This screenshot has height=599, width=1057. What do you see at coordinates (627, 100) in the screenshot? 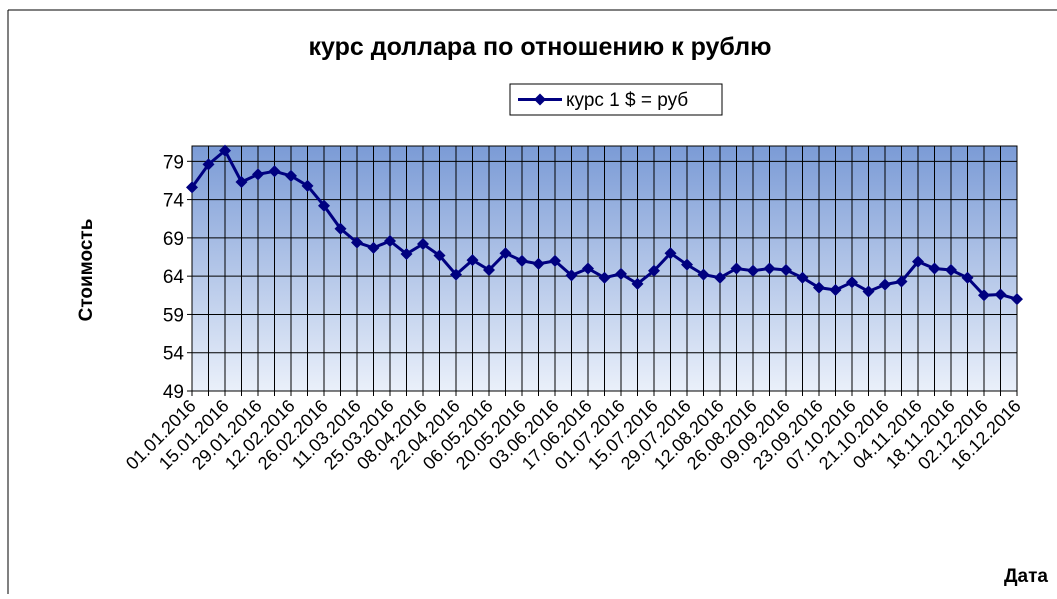
I see `legend-label: курс 1 $ = руб` at bounding box center [627, 100].